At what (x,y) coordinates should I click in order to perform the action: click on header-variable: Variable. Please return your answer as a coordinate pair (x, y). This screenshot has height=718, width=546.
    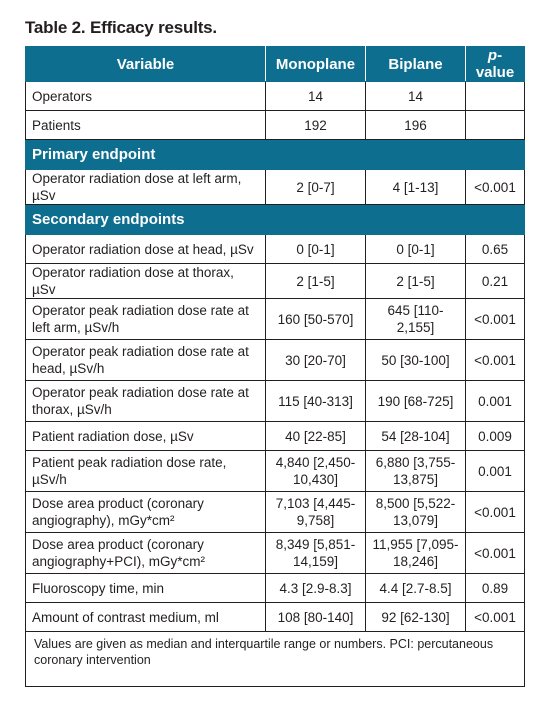
    Looking at the image, I should click on (145, 64).